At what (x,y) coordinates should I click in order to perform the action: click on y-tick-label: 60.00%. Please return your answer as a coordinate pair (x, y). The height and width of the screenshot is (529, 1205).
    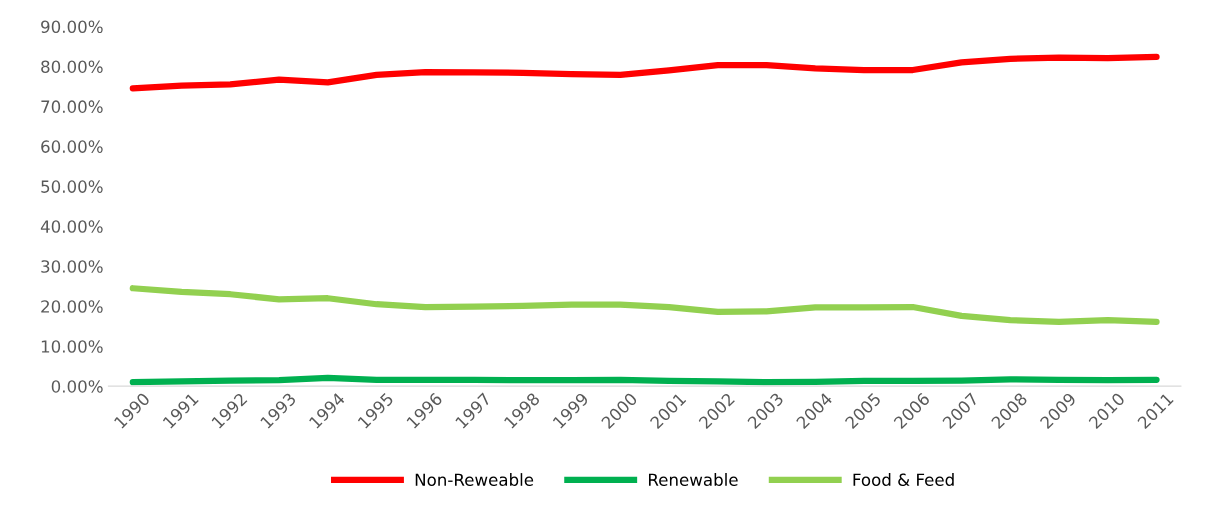
    Looking at the image, I should click on (72, 146).